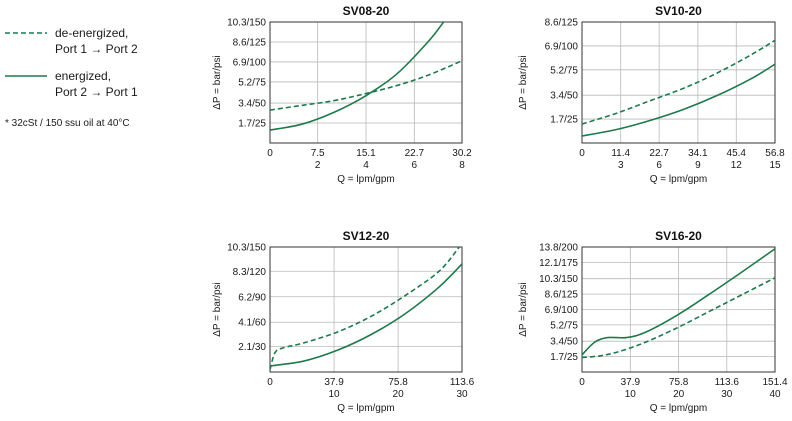  What do you see at coordinates (366, 236) in the screenshot?
I see `chart-title: SV12-20` at bounding box center [366, 236].